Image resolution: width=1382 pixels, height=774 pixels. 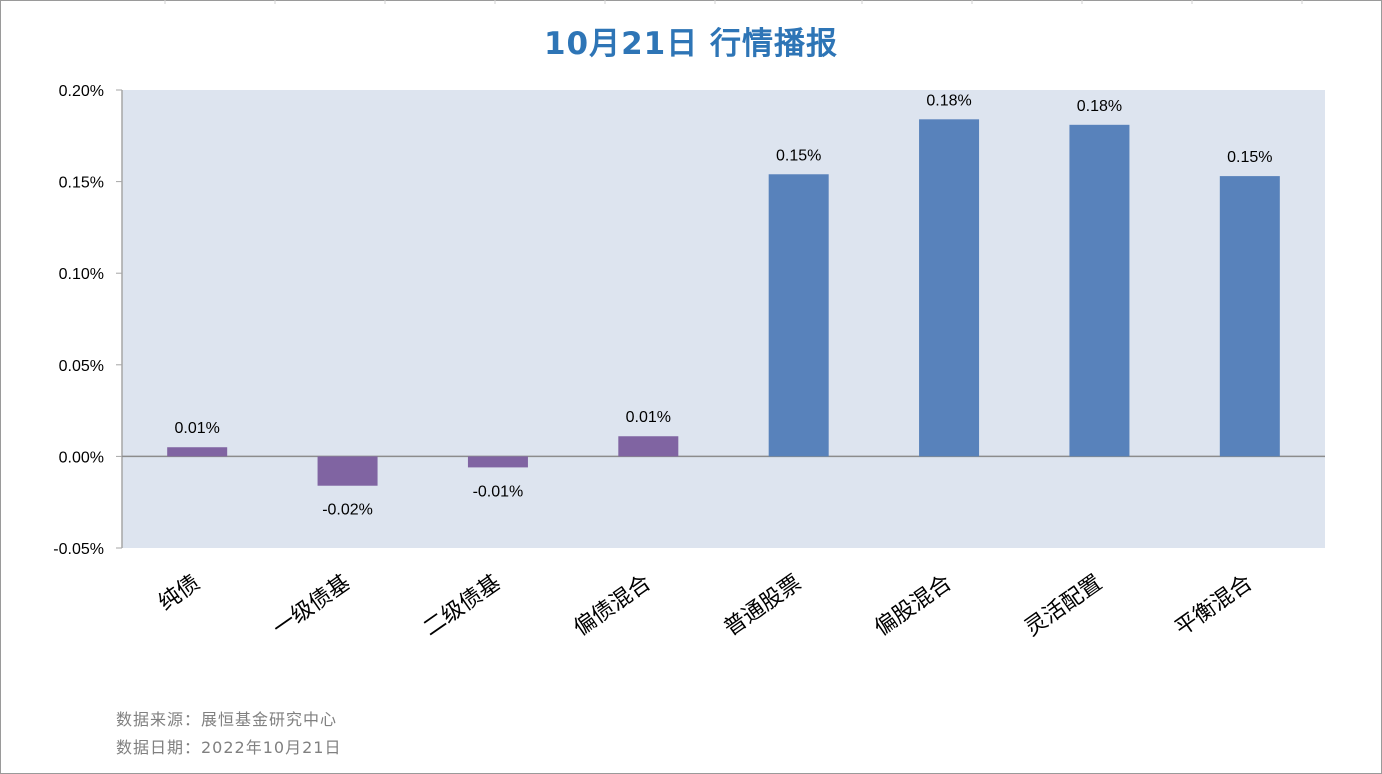 I want to click on category-label: 纯债, so click(x=179, y=593).